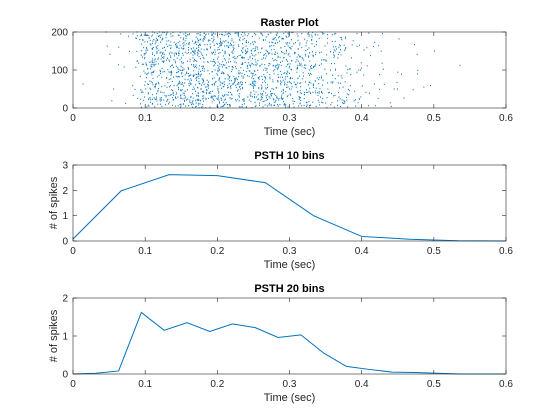 This screenshot has height=420, width=560. I want to click on y-tick-label: 200, so click(59, 33).